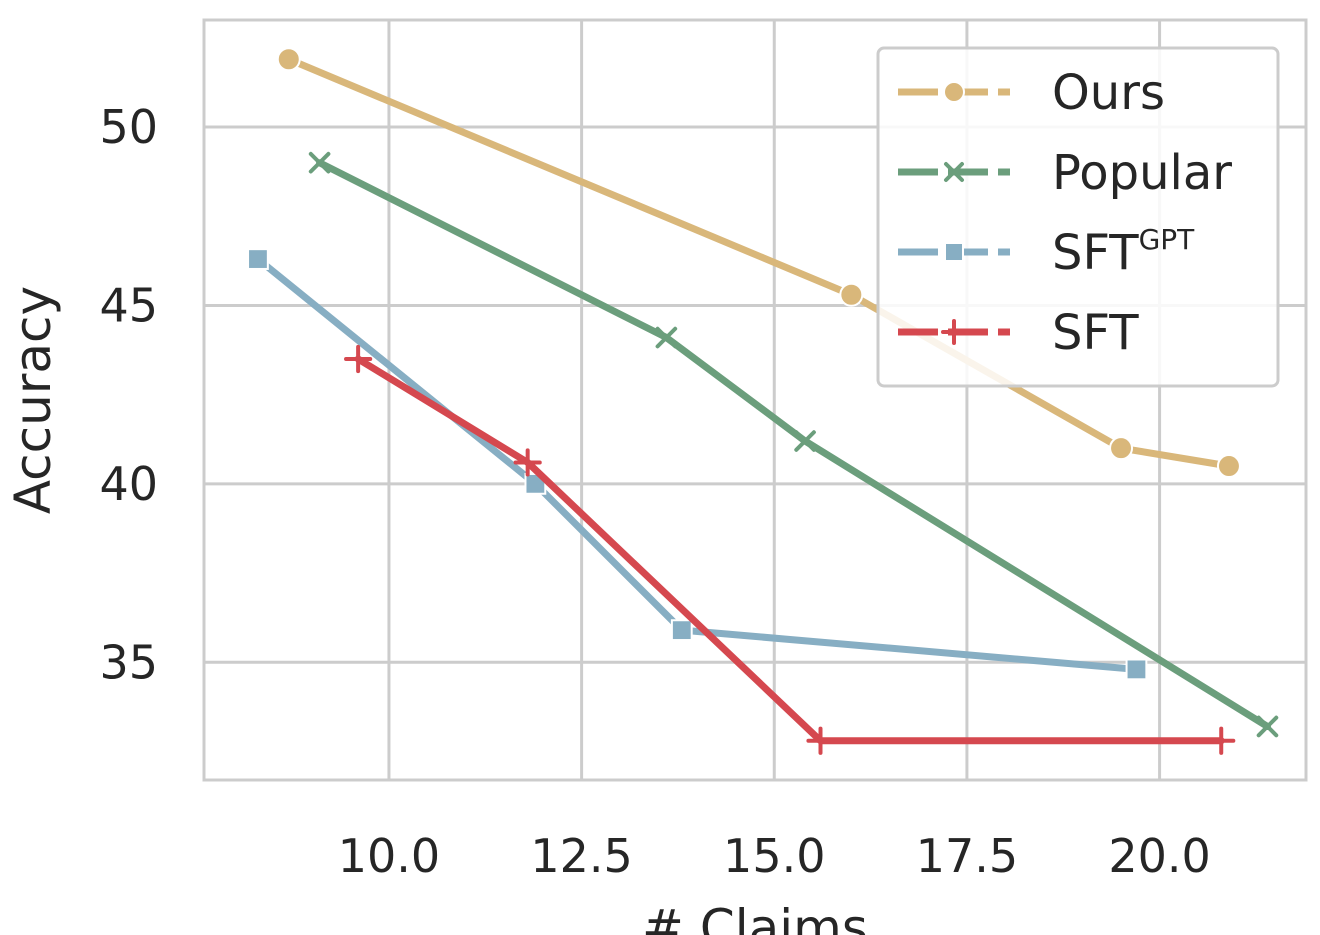 This screenshot has height=935, width=1320. I want to click on x-tick-label: 12.5, so click(581, 856).